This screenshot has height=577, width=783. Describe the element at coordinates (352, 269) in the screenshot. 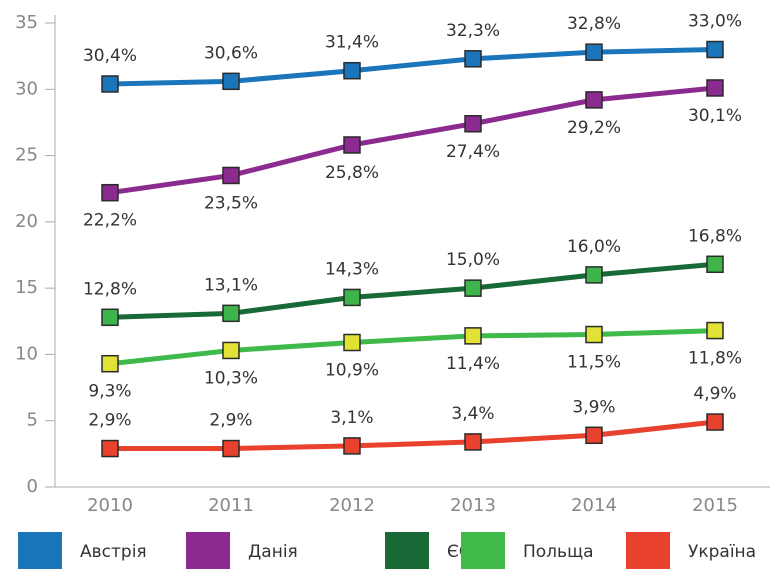

I see `data-label: 14,3%` at that location.